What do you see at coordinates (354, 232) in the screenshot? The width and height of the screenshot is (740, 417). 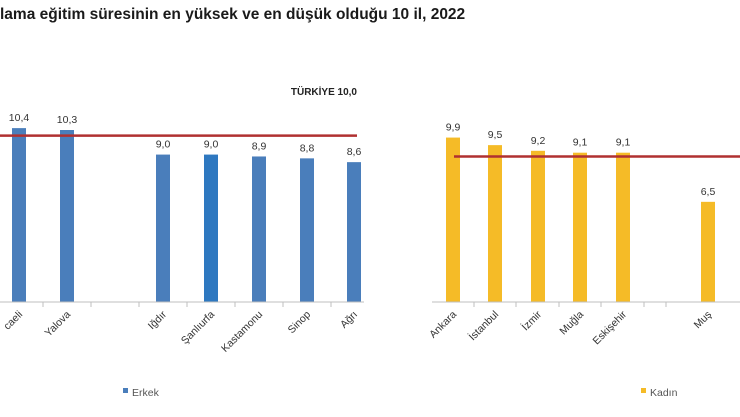 I see `bar-Ağrı` at bounding box center [354, 232].